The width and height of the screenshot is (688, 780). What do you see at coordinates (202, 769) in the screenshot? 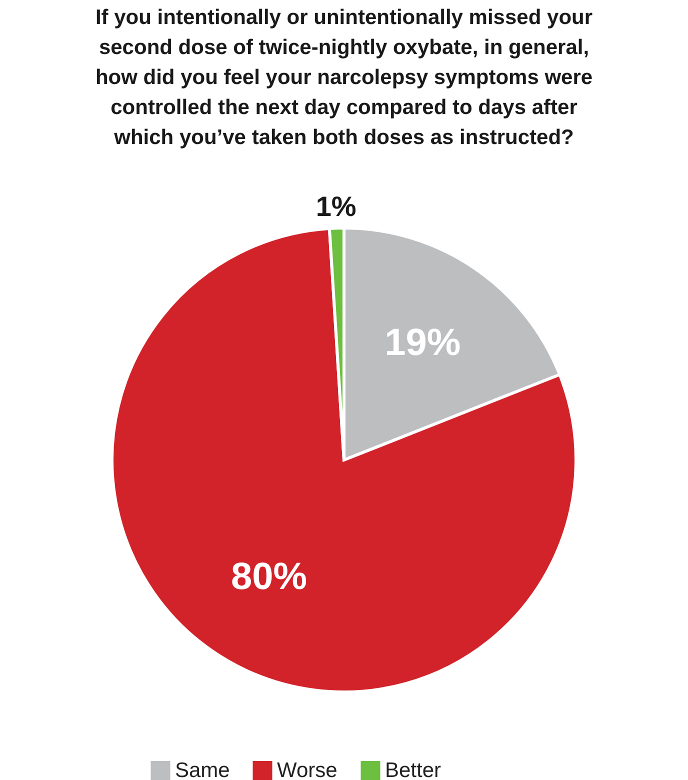
I see `legend-label: Same` at bounding box center [202, 769].